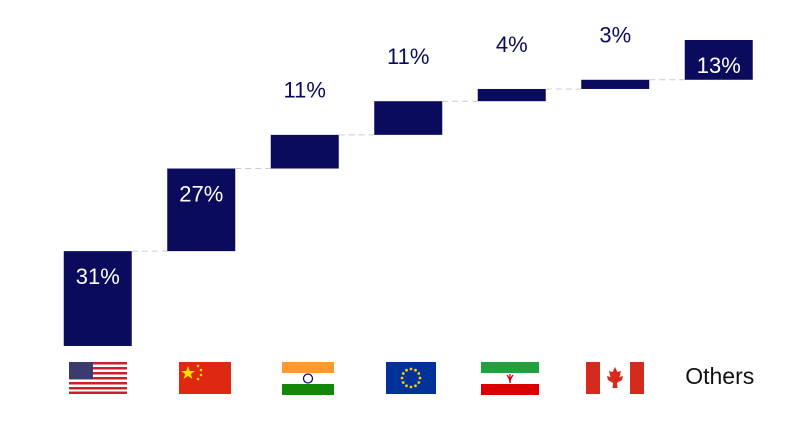 The image size is (800, 430). What do you see at coordinates (201, 193) in the screenshot?
I see `value-label: 27%` at bounding box center [201, 193].